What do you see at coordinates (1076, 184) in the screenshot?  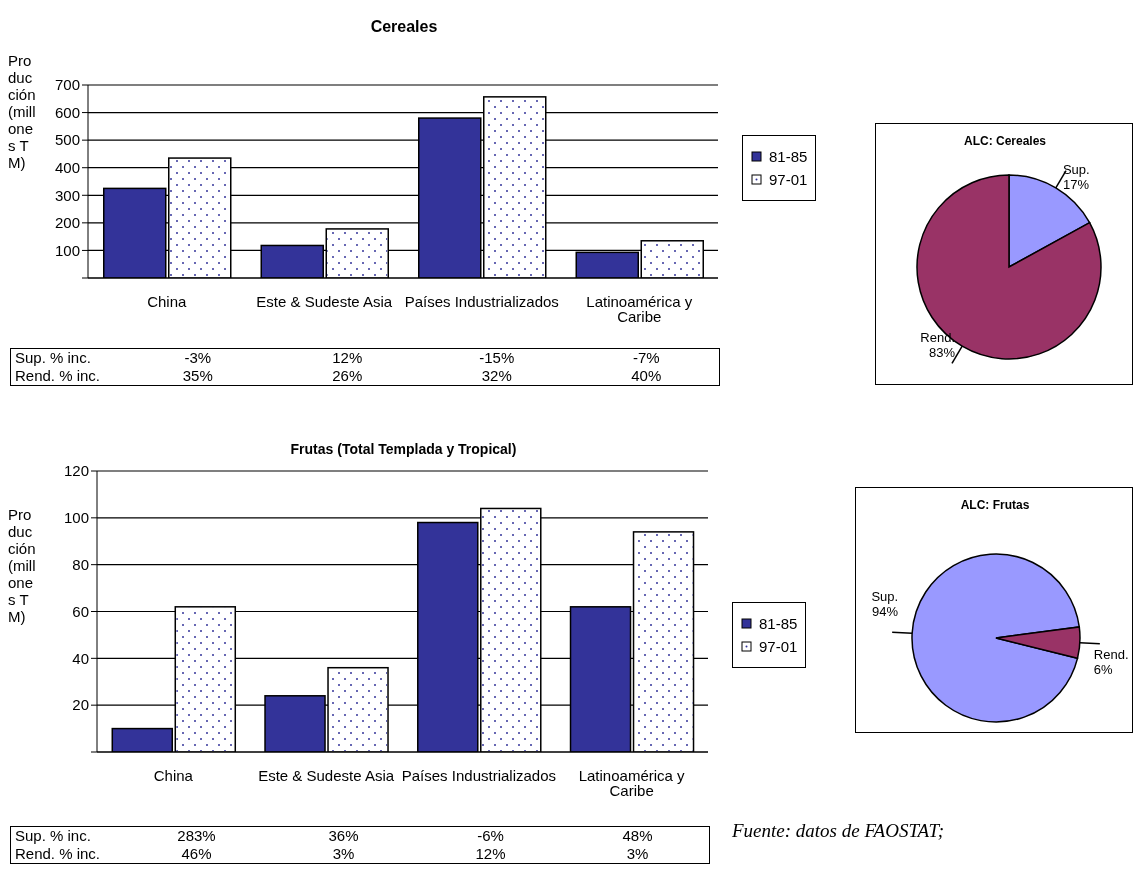 I see `data-label: 17%` at bounding box center [1076, 184].